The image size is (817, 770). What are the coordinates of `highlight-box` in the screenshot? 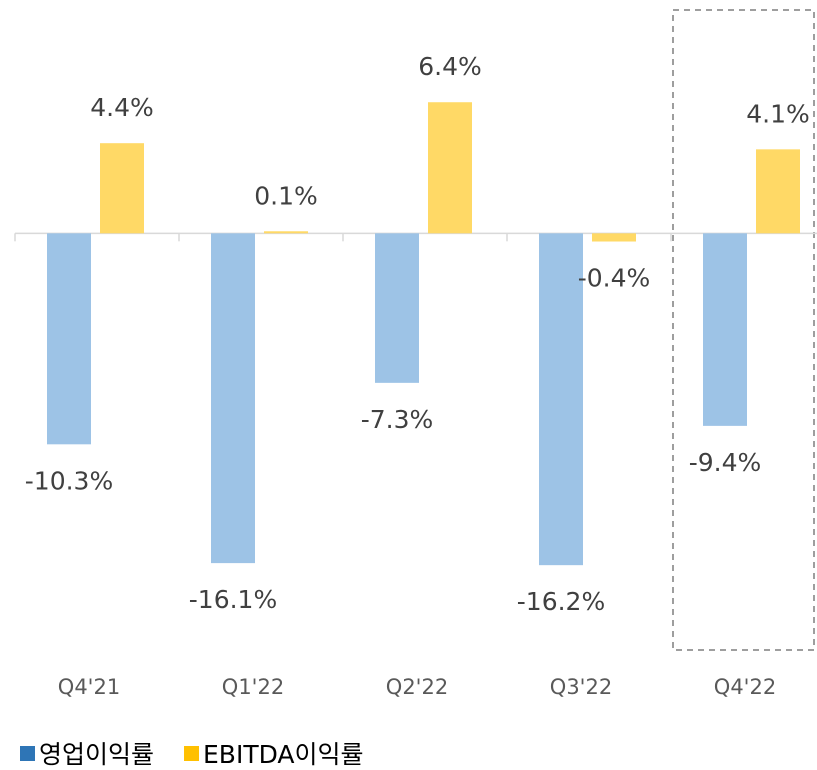 It's located at (743, 330).